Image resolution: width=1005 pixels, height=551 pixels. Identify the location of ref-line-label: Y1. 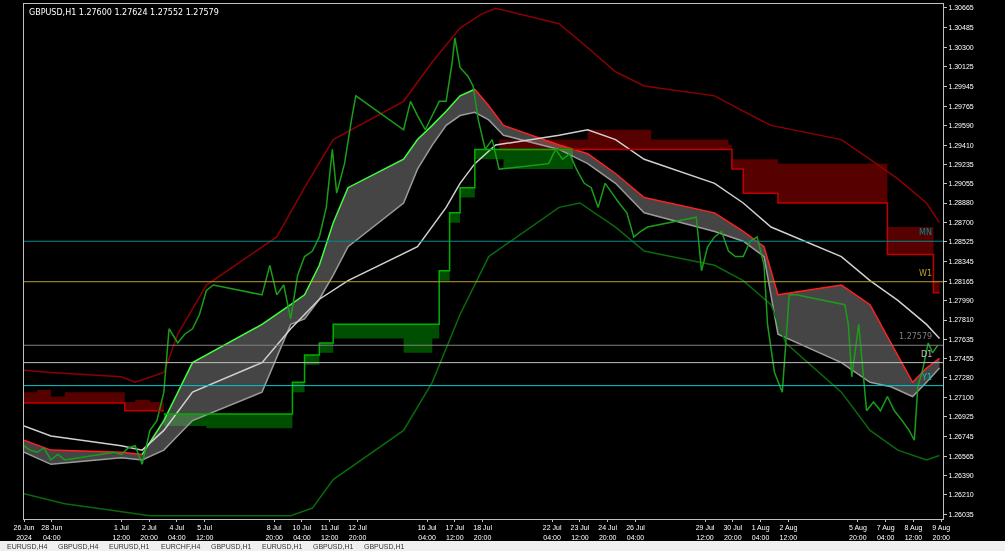
(926, 377).